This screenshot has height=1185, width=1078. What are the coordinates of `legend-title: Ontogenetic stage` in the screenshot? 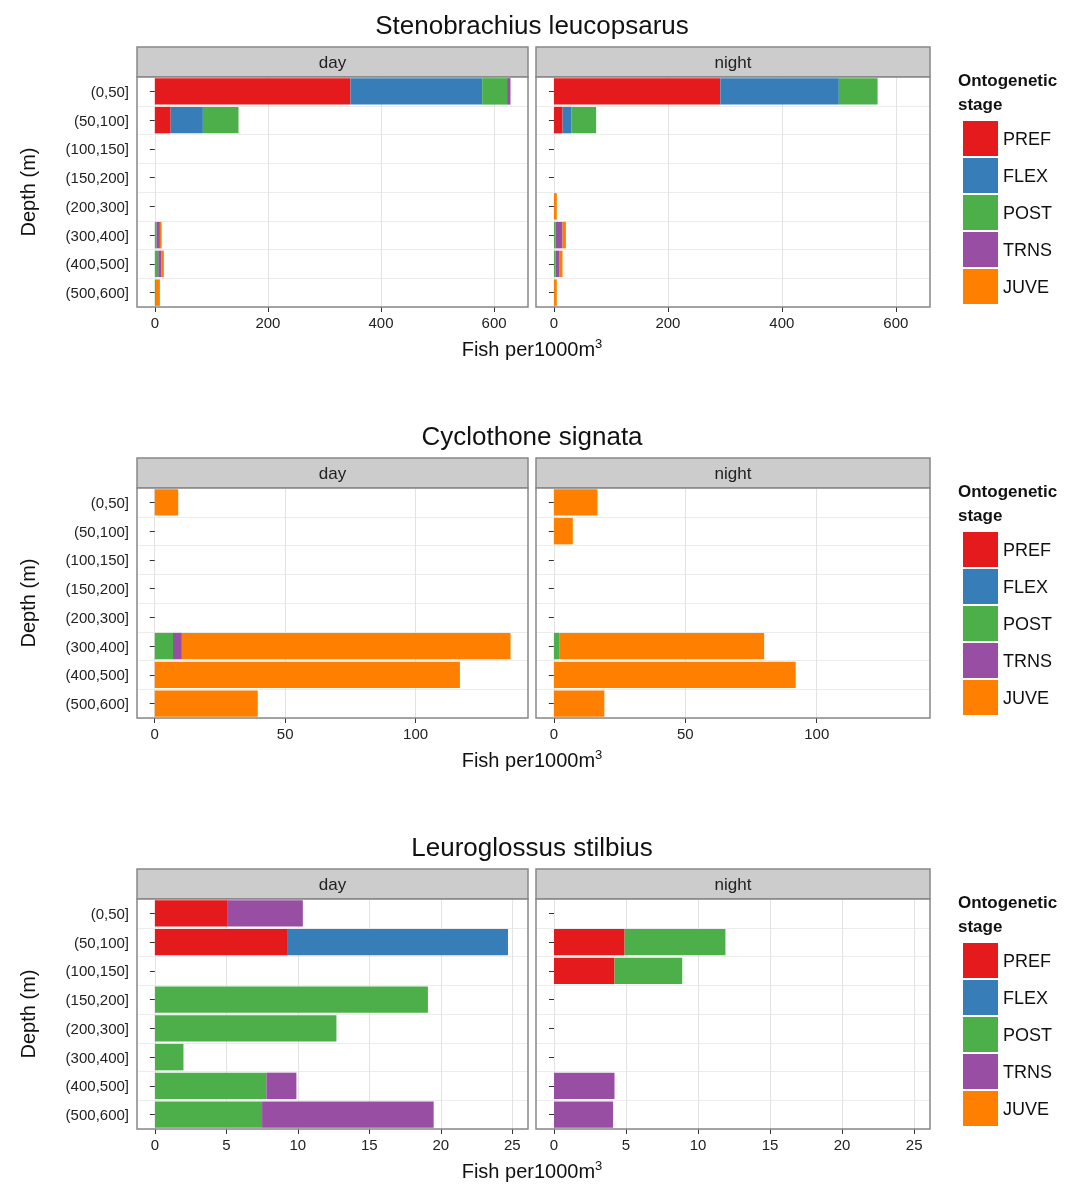 It's located at (1010, 503).